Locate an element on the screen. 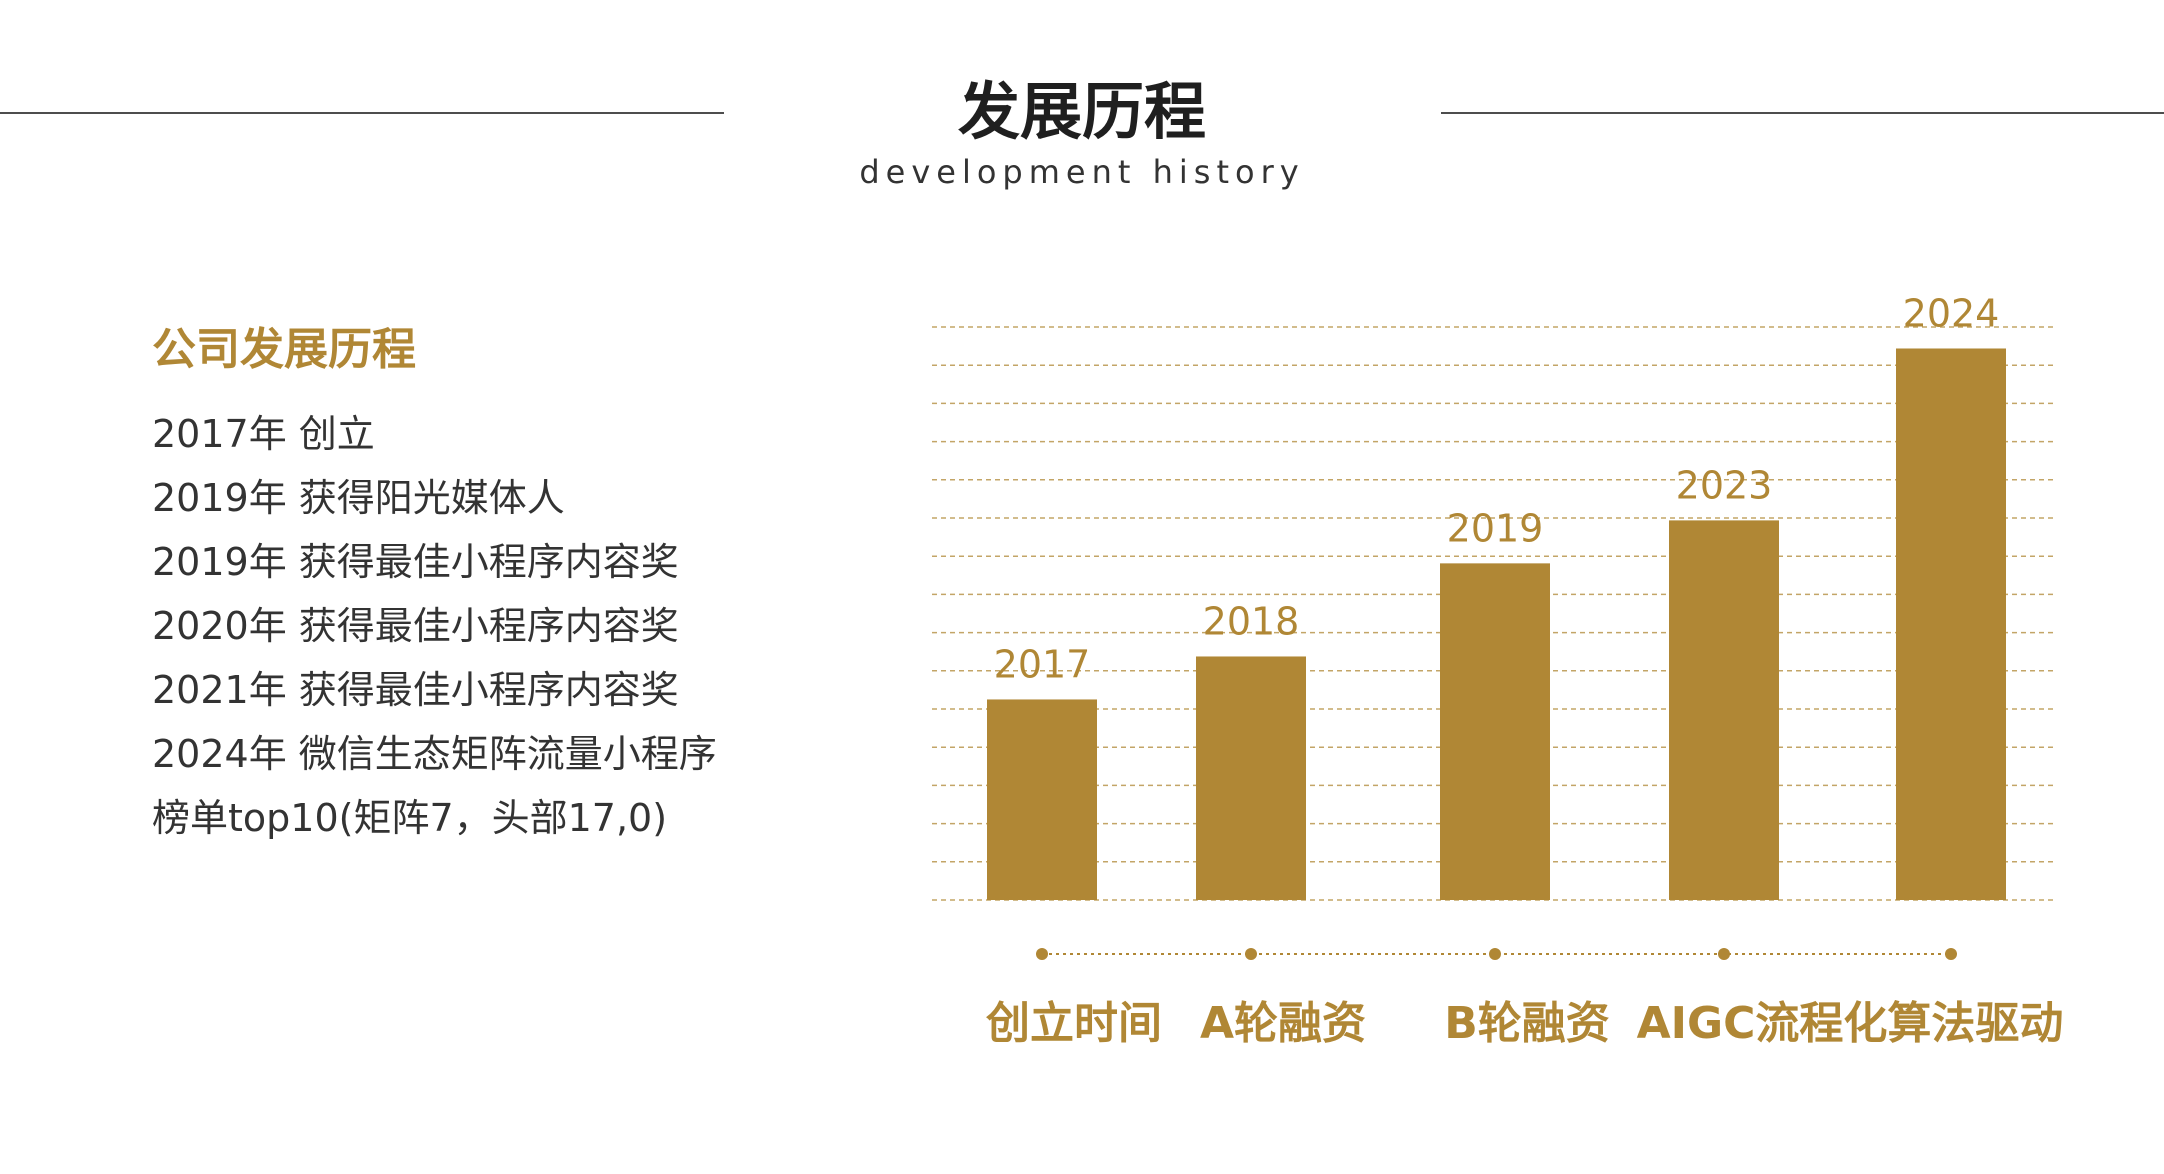 The width and height of the screenshot is (2164, 1174). data-label: 2024 is located at coordinates (1951, 313).